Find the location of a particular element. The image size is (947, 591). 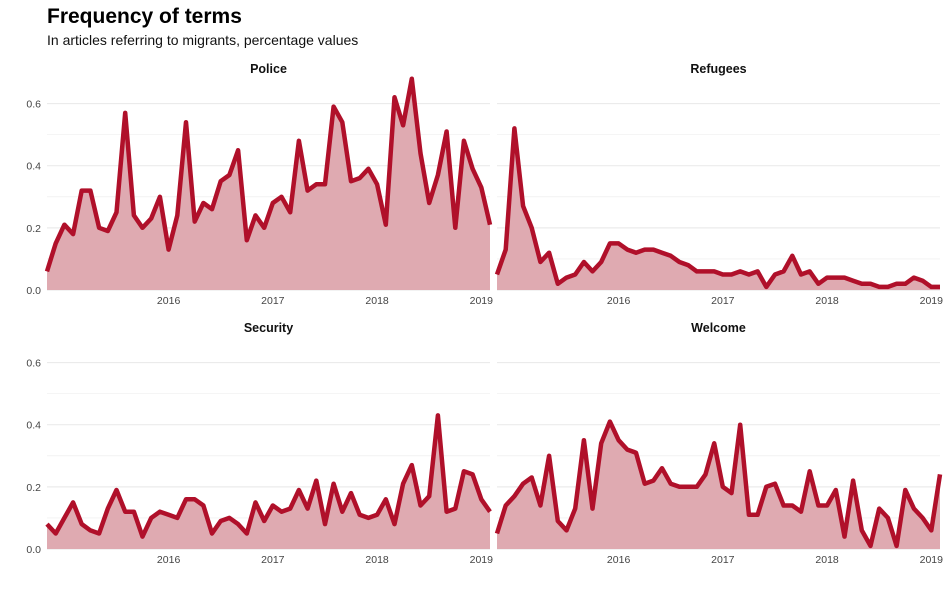

welcome-x-tick-label: 2019 is located at coordinates (932, 560).